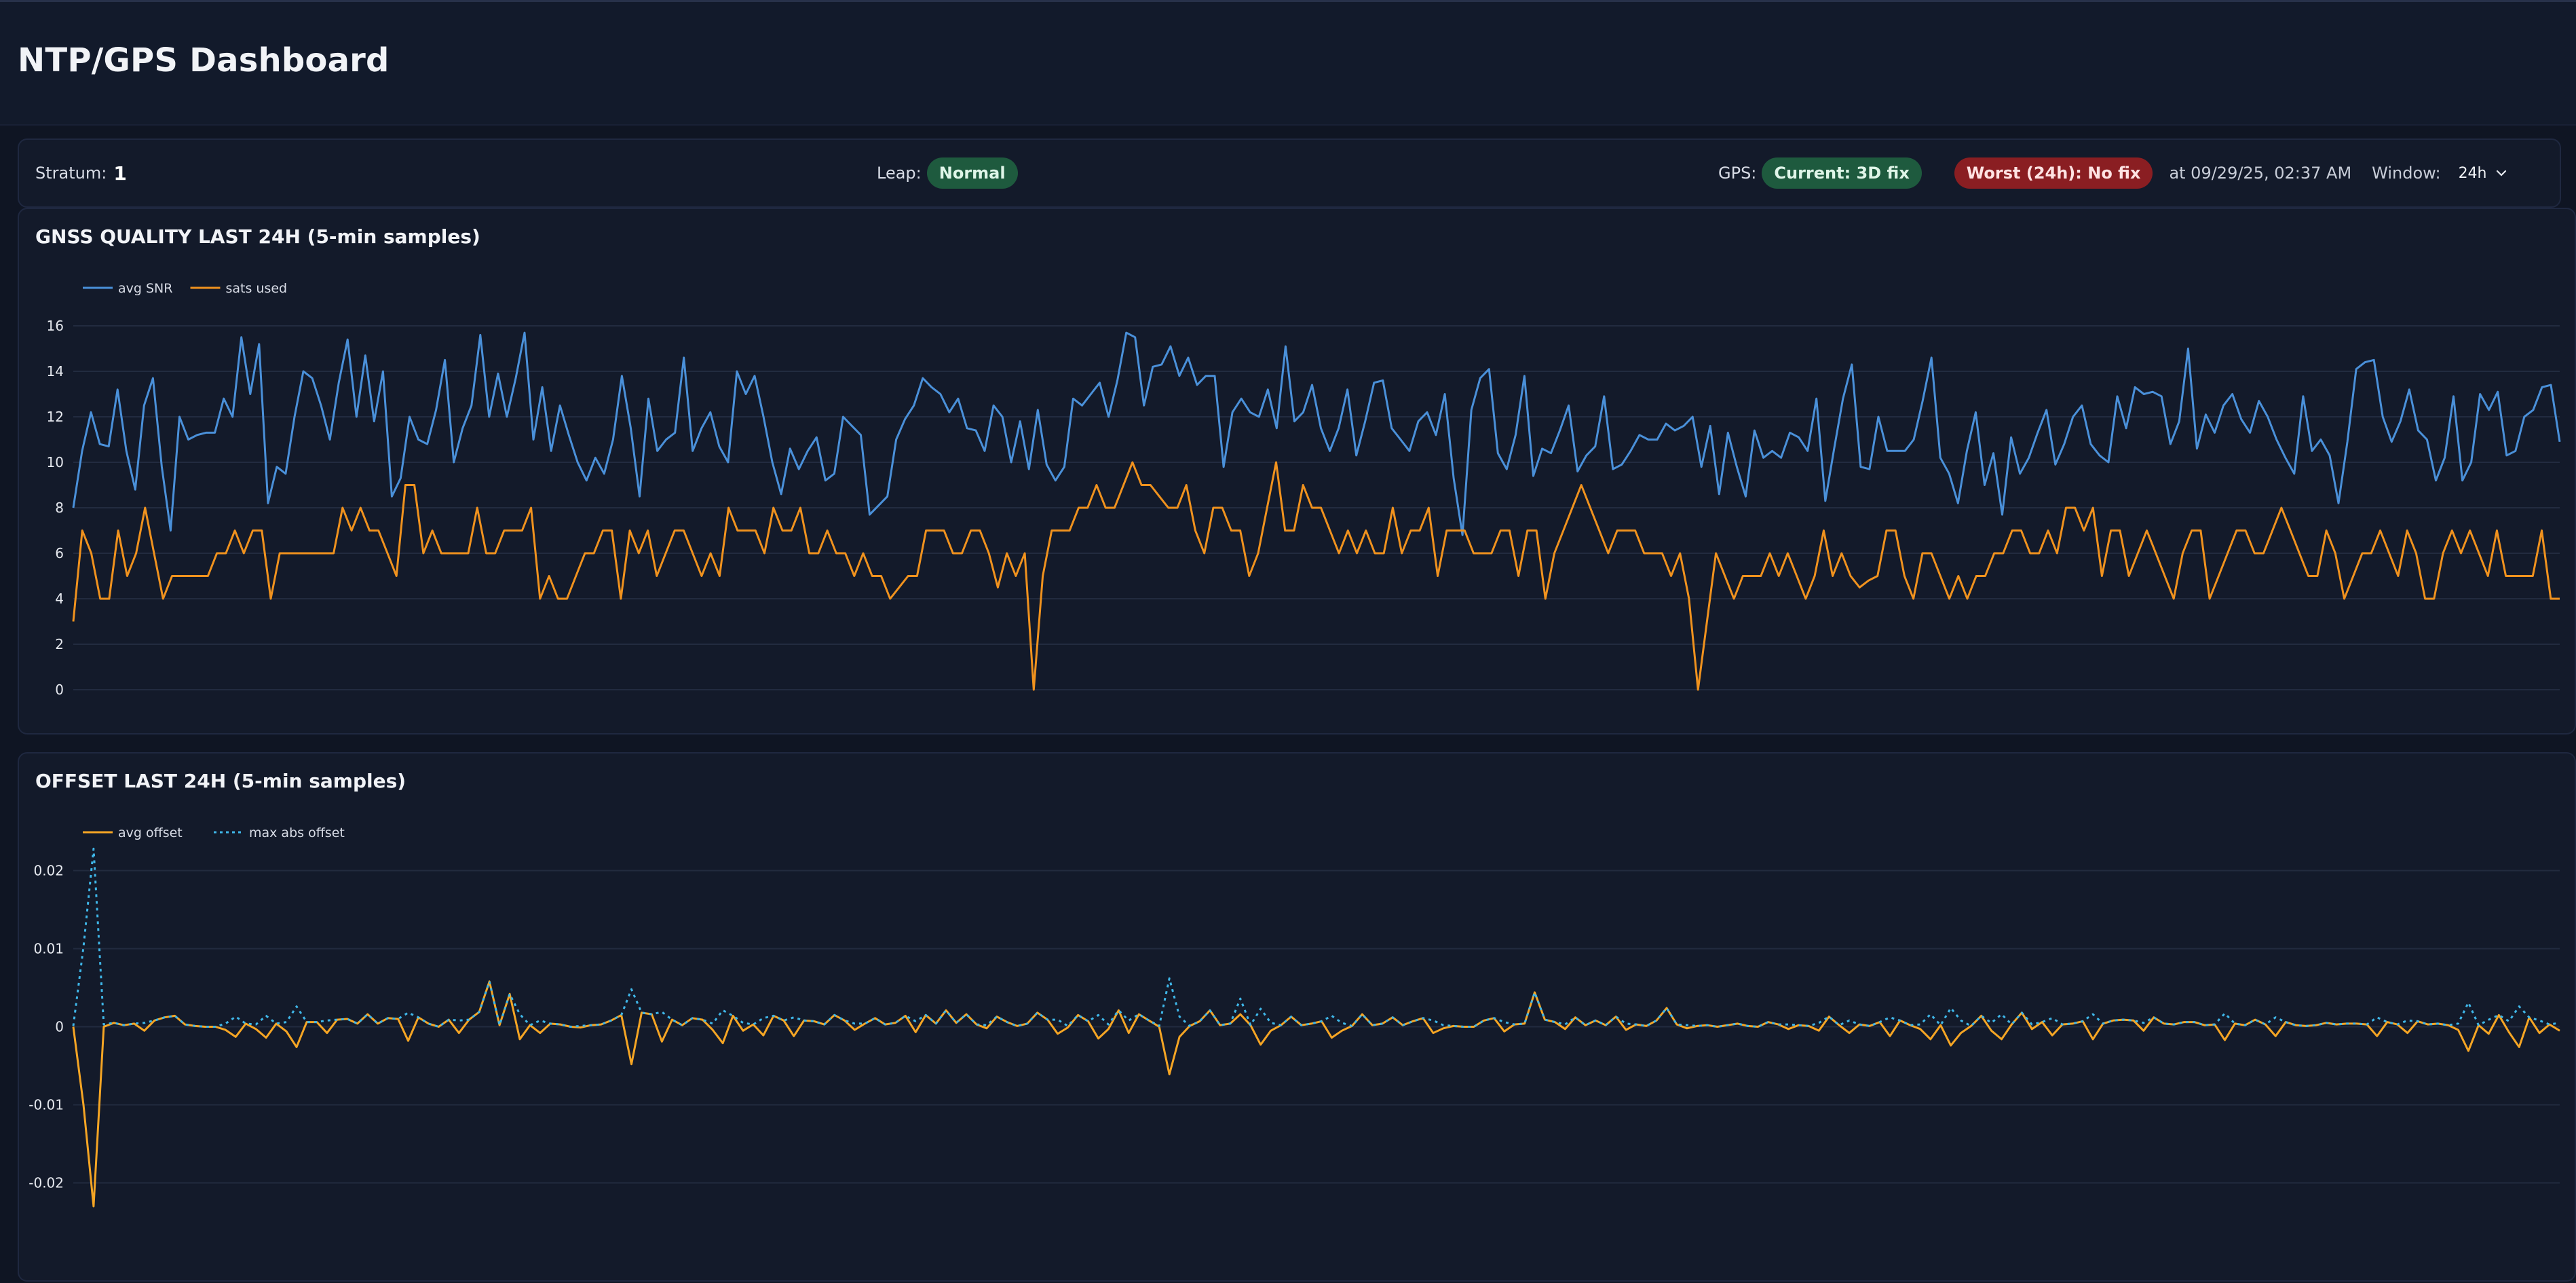  Describe the element at coordinates (1842, 173) in the screenshot. I see `gps-current-badge: Current: 3D fix` at that location.